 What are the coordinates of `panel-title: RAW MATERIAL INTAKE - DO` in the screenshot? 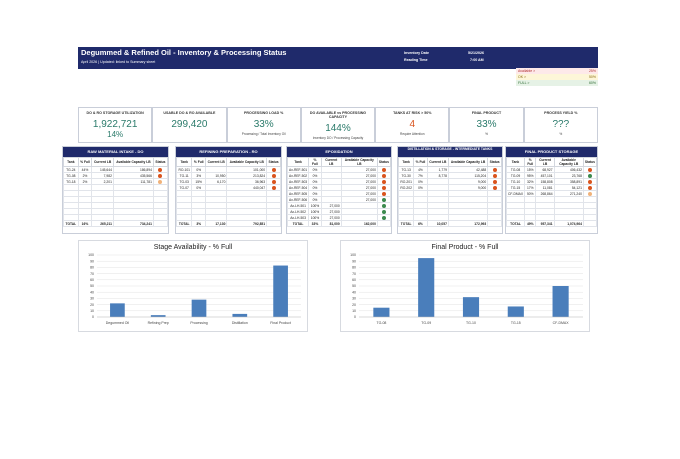 It's located at (115, 152).